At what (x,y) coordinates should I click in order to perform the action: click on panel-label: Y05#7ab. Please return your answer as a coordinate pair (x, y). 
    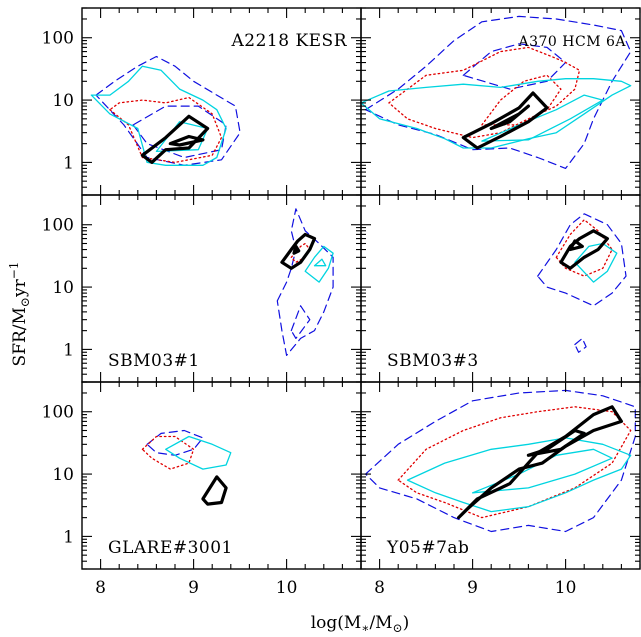
    Looking at the image, I should click on (427, 548).